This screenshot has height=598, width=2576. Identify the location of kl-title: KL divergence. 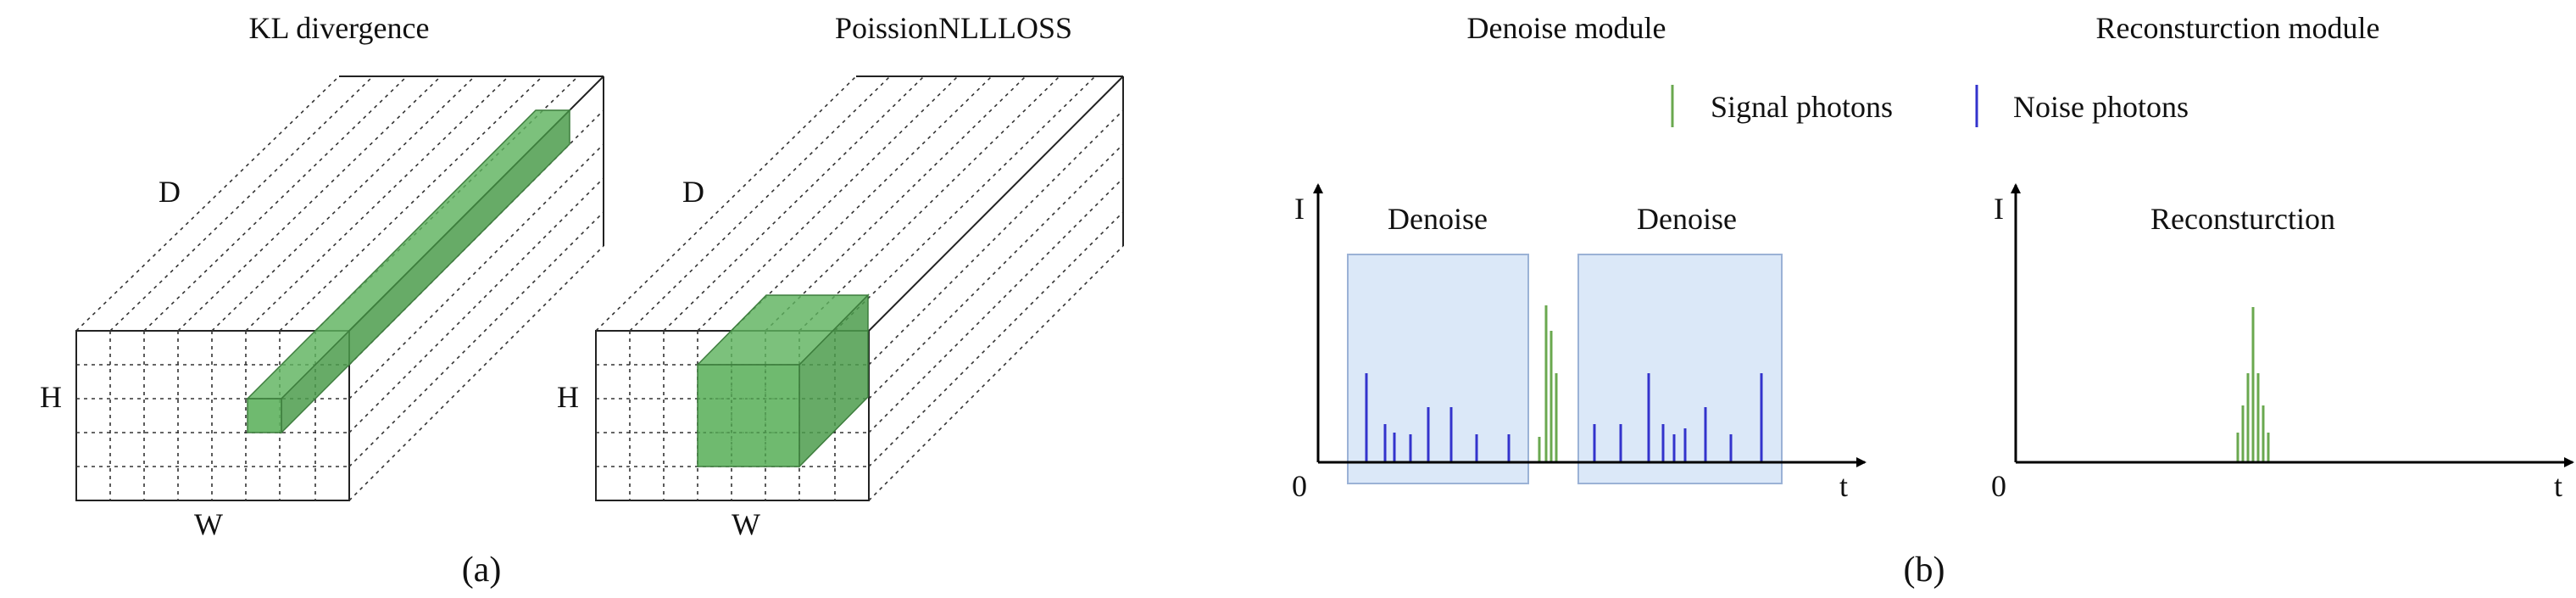
(339, 28).